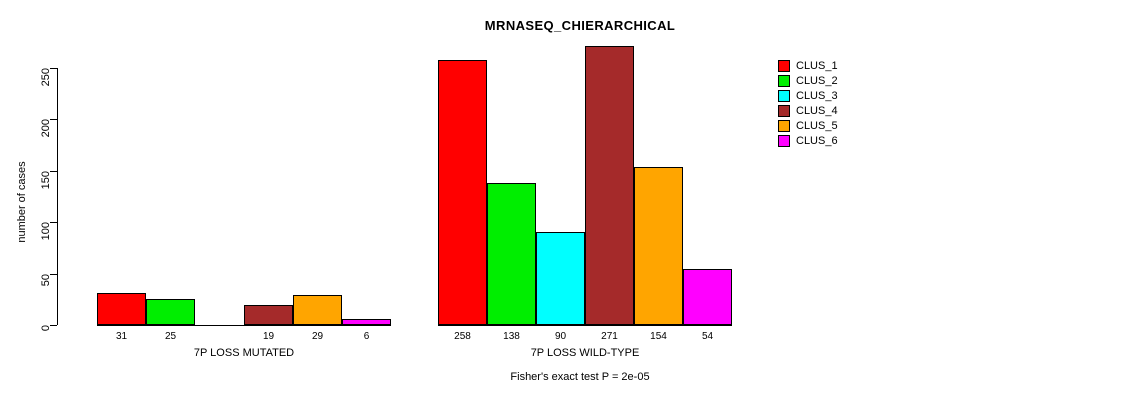  What do you see at coordinates (317, 336) in the screenshot?
I see `bar-value-label: 29` at bounding box center [317, 336].